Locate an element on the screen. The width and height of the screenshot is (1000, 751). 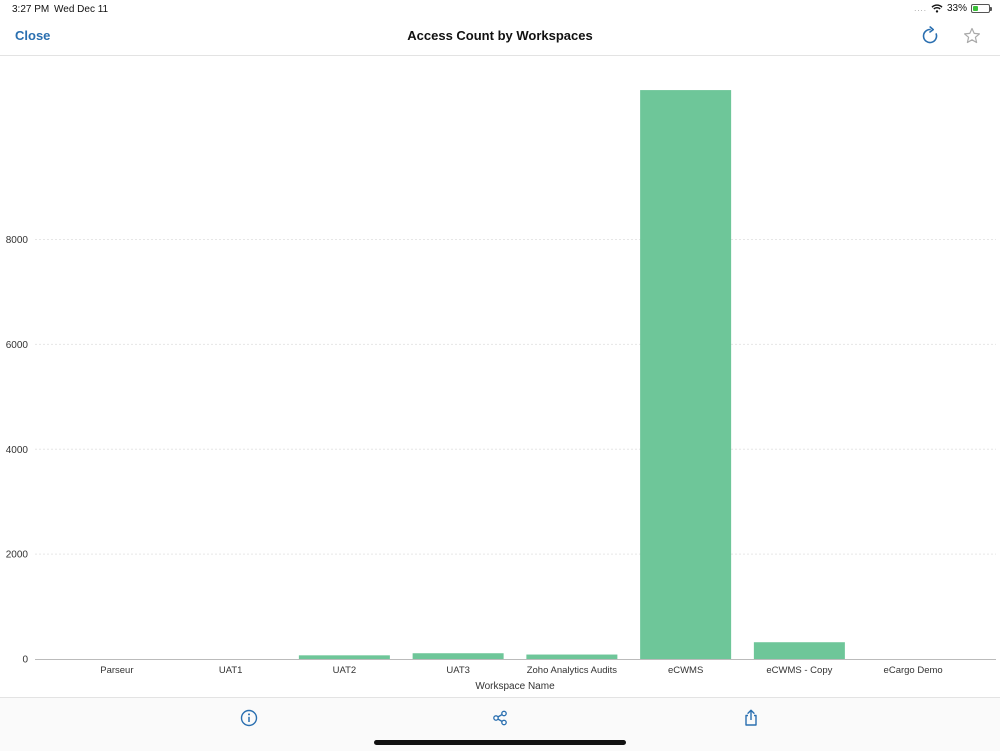
wifi-icon is located at coordinates (937, 8).